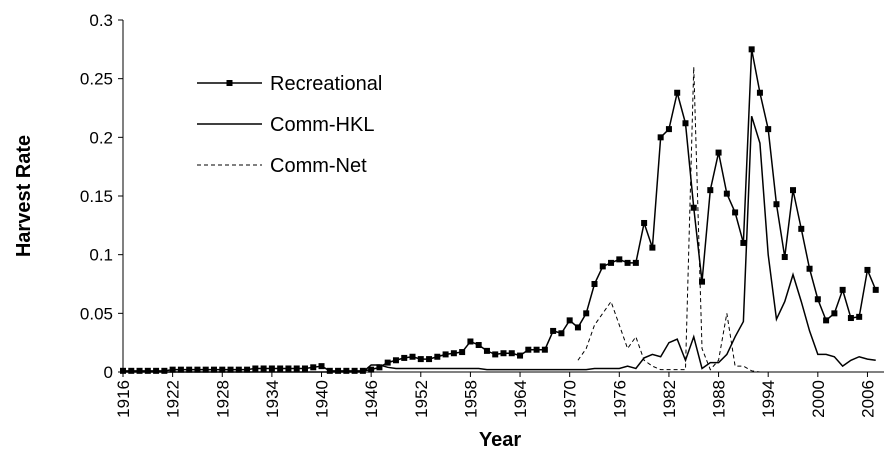 This screenshot has width=884, height=461. Describe the element at coordinates (101, 255) in the screenshot. I see `y-tick-label: 0.1` at that location.